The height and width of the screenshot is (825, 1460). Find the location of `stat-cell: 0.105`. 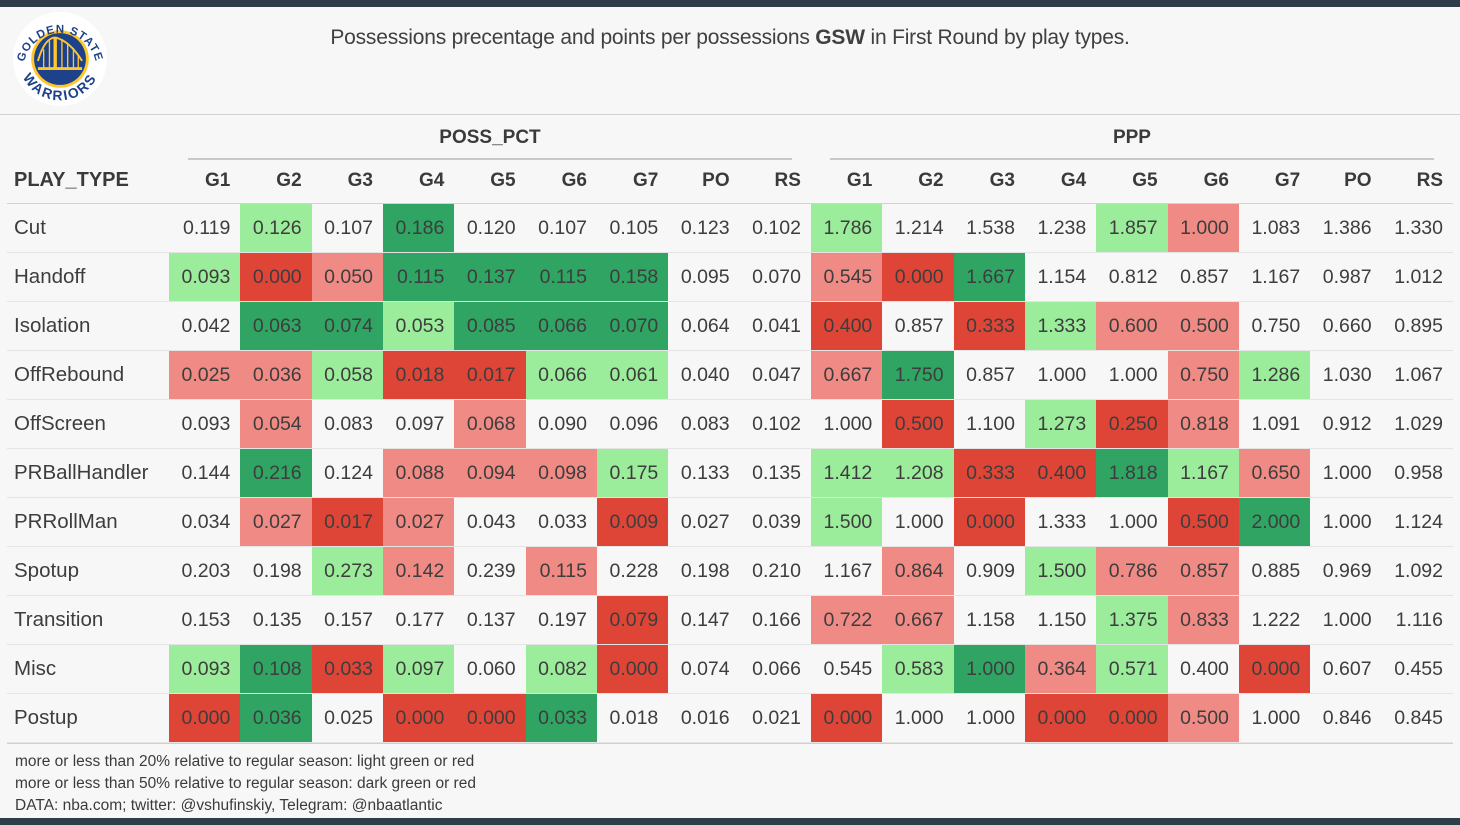

stat-cell: 0.105 is located at coordinates (634, 227).